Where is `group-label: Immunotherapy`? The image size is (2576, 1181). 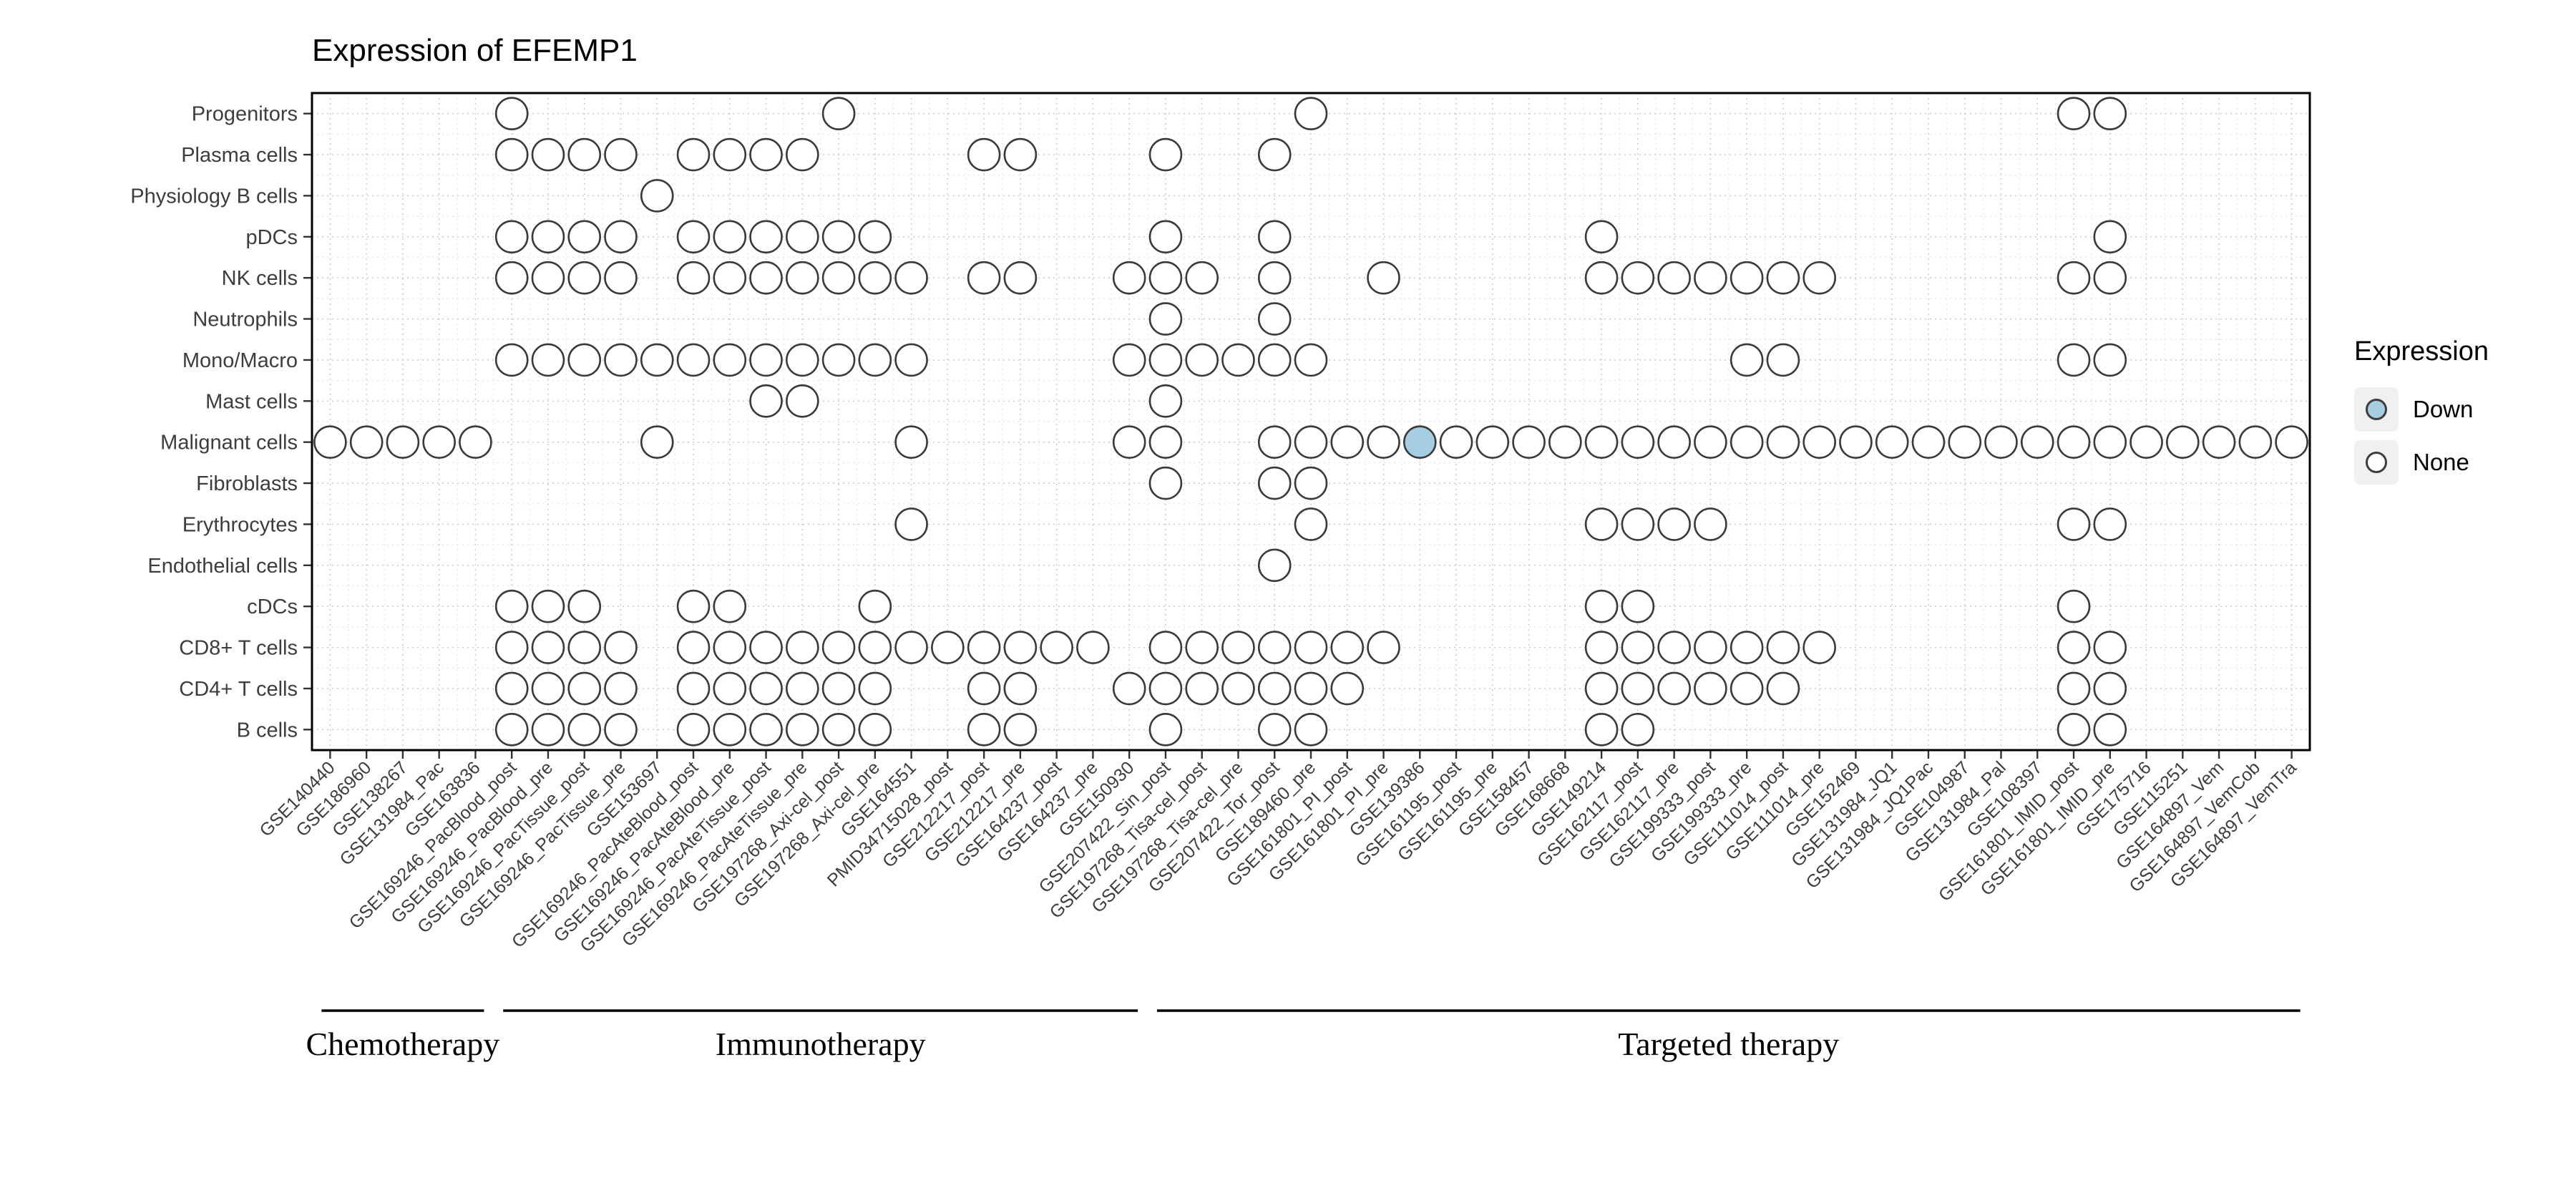
group-label: Immunotherapy is located at coordinates (821, 1044).